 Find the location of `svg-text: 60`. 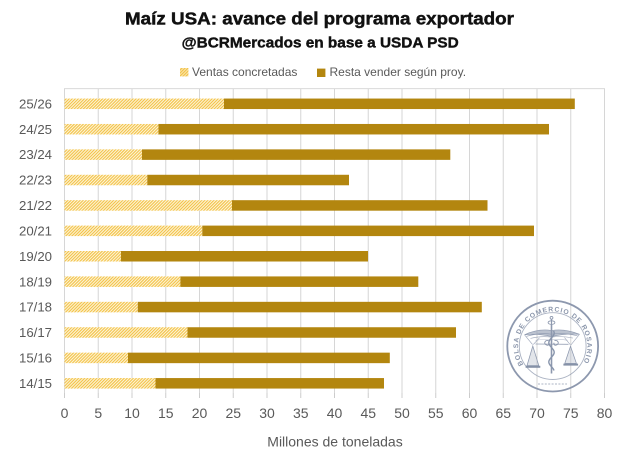

svg-text: 60 is located at coordinates (470, 413).